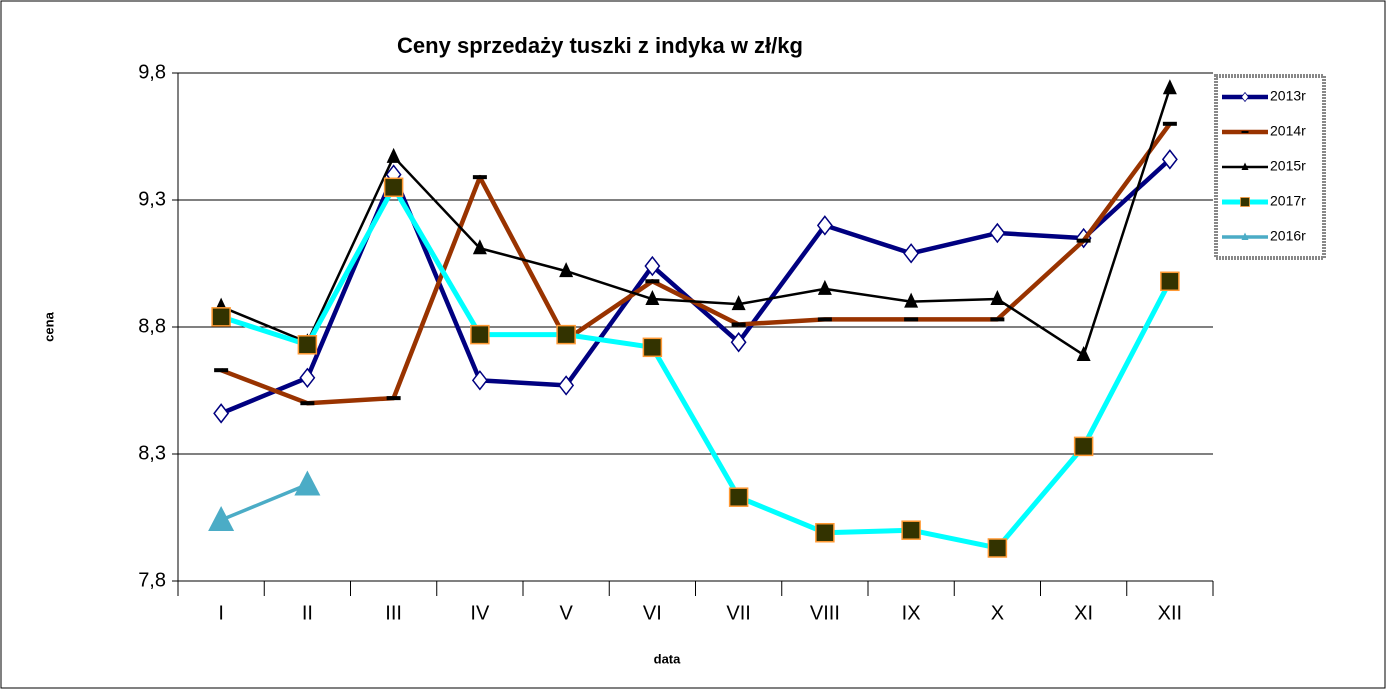  Describe the element at coordinates (393, 613) in the screenshot. I see `x-tick-label: III` at that location.